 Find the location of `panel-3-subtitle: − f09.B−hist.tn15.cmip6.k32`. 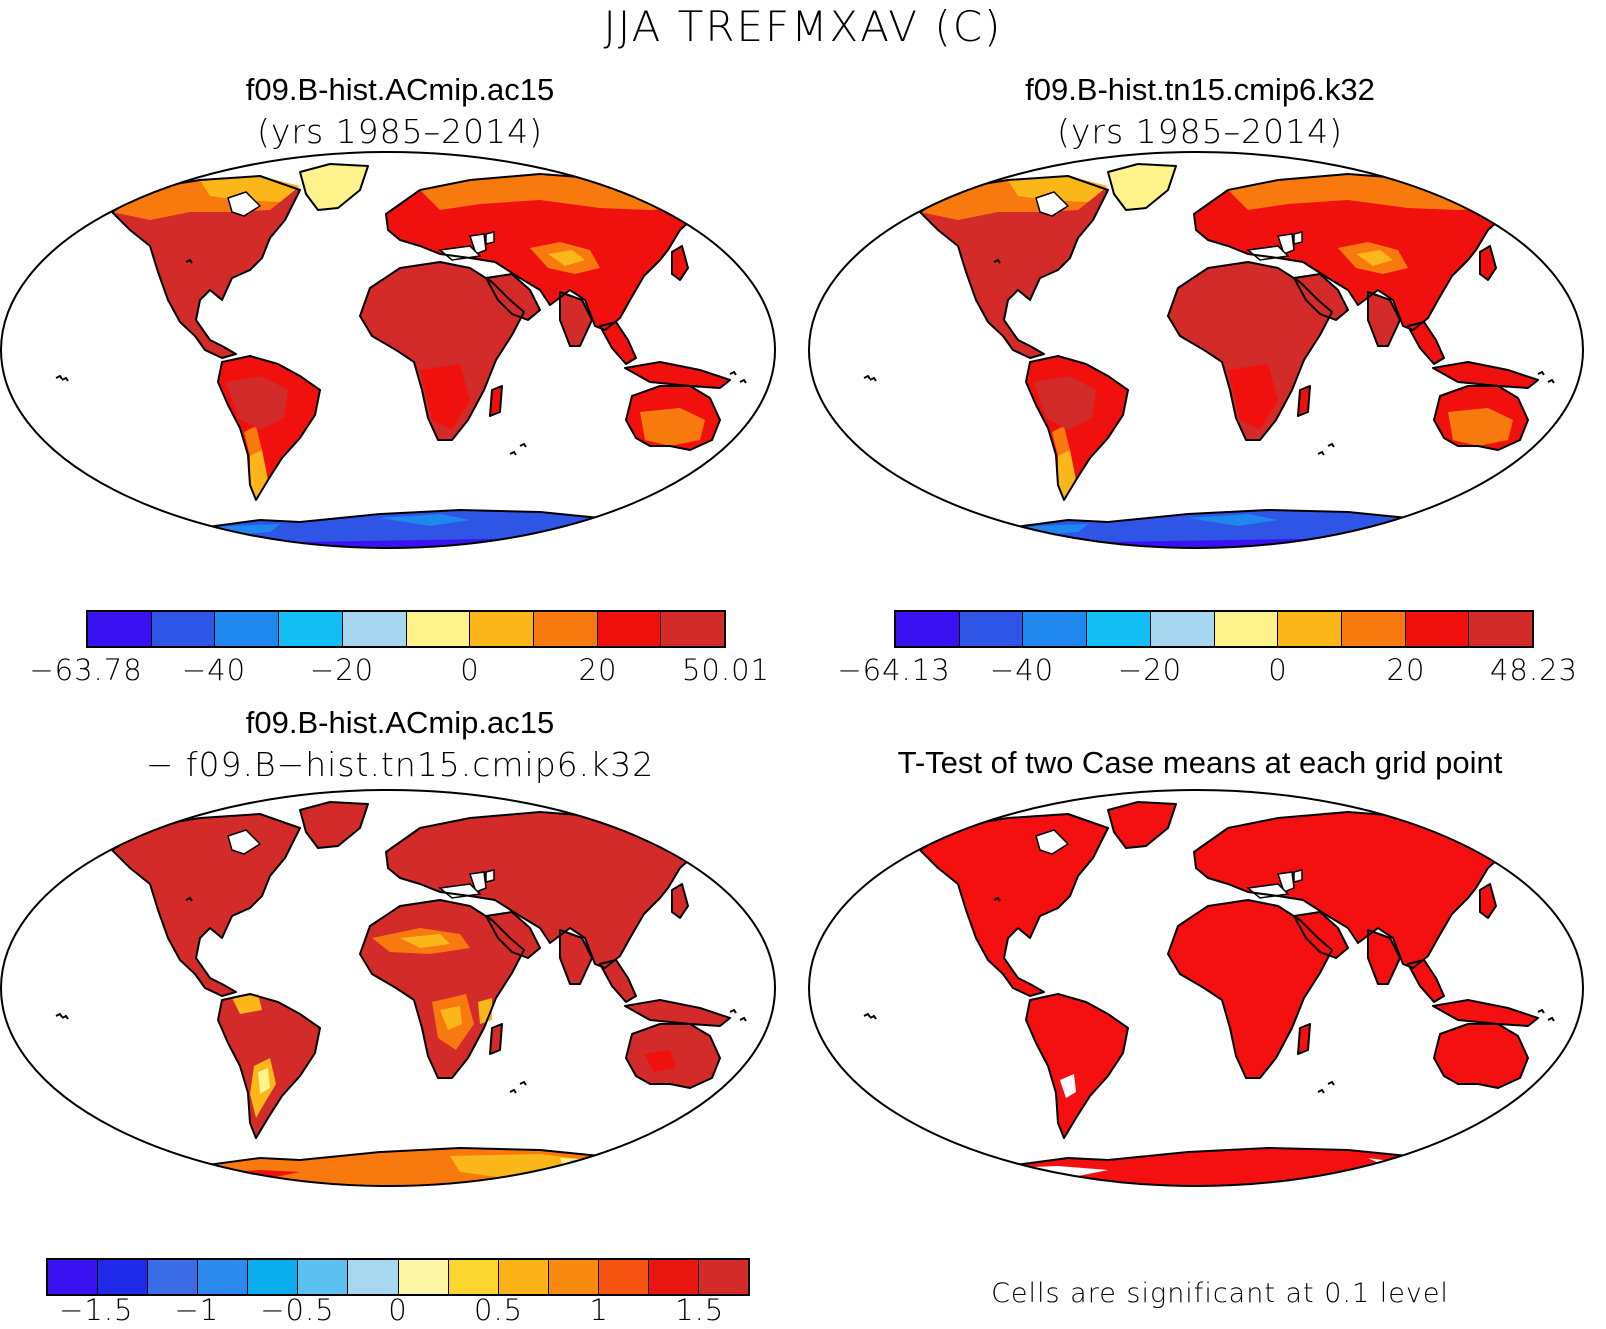

panel-3-subtitle: − f09.B−hist.tn15.cmip6.k32 is located at coordinates (400, 764).